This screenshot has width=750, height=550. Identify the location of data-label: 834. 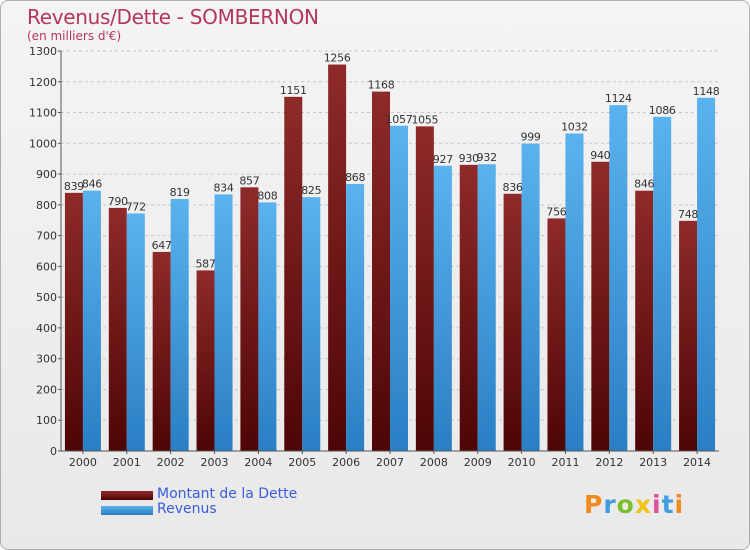
(223, 187).